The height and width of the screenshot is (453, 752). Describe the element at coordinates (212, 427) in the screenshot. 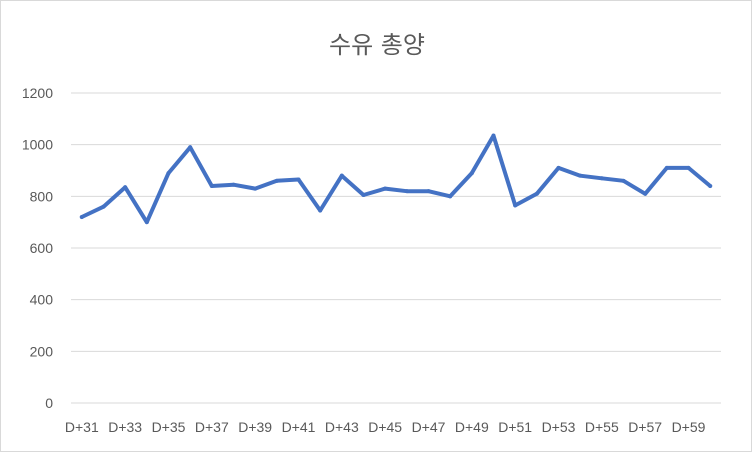

I see `x-tick-label: D+37` at that location.